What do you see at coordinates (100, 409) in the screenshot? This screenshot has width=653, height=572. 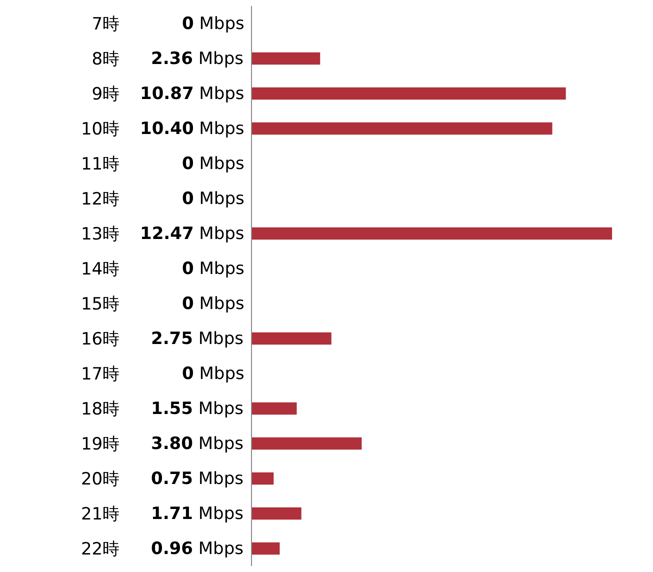 I see `y-tick-label: 18時` at bounding box center [100, 409].